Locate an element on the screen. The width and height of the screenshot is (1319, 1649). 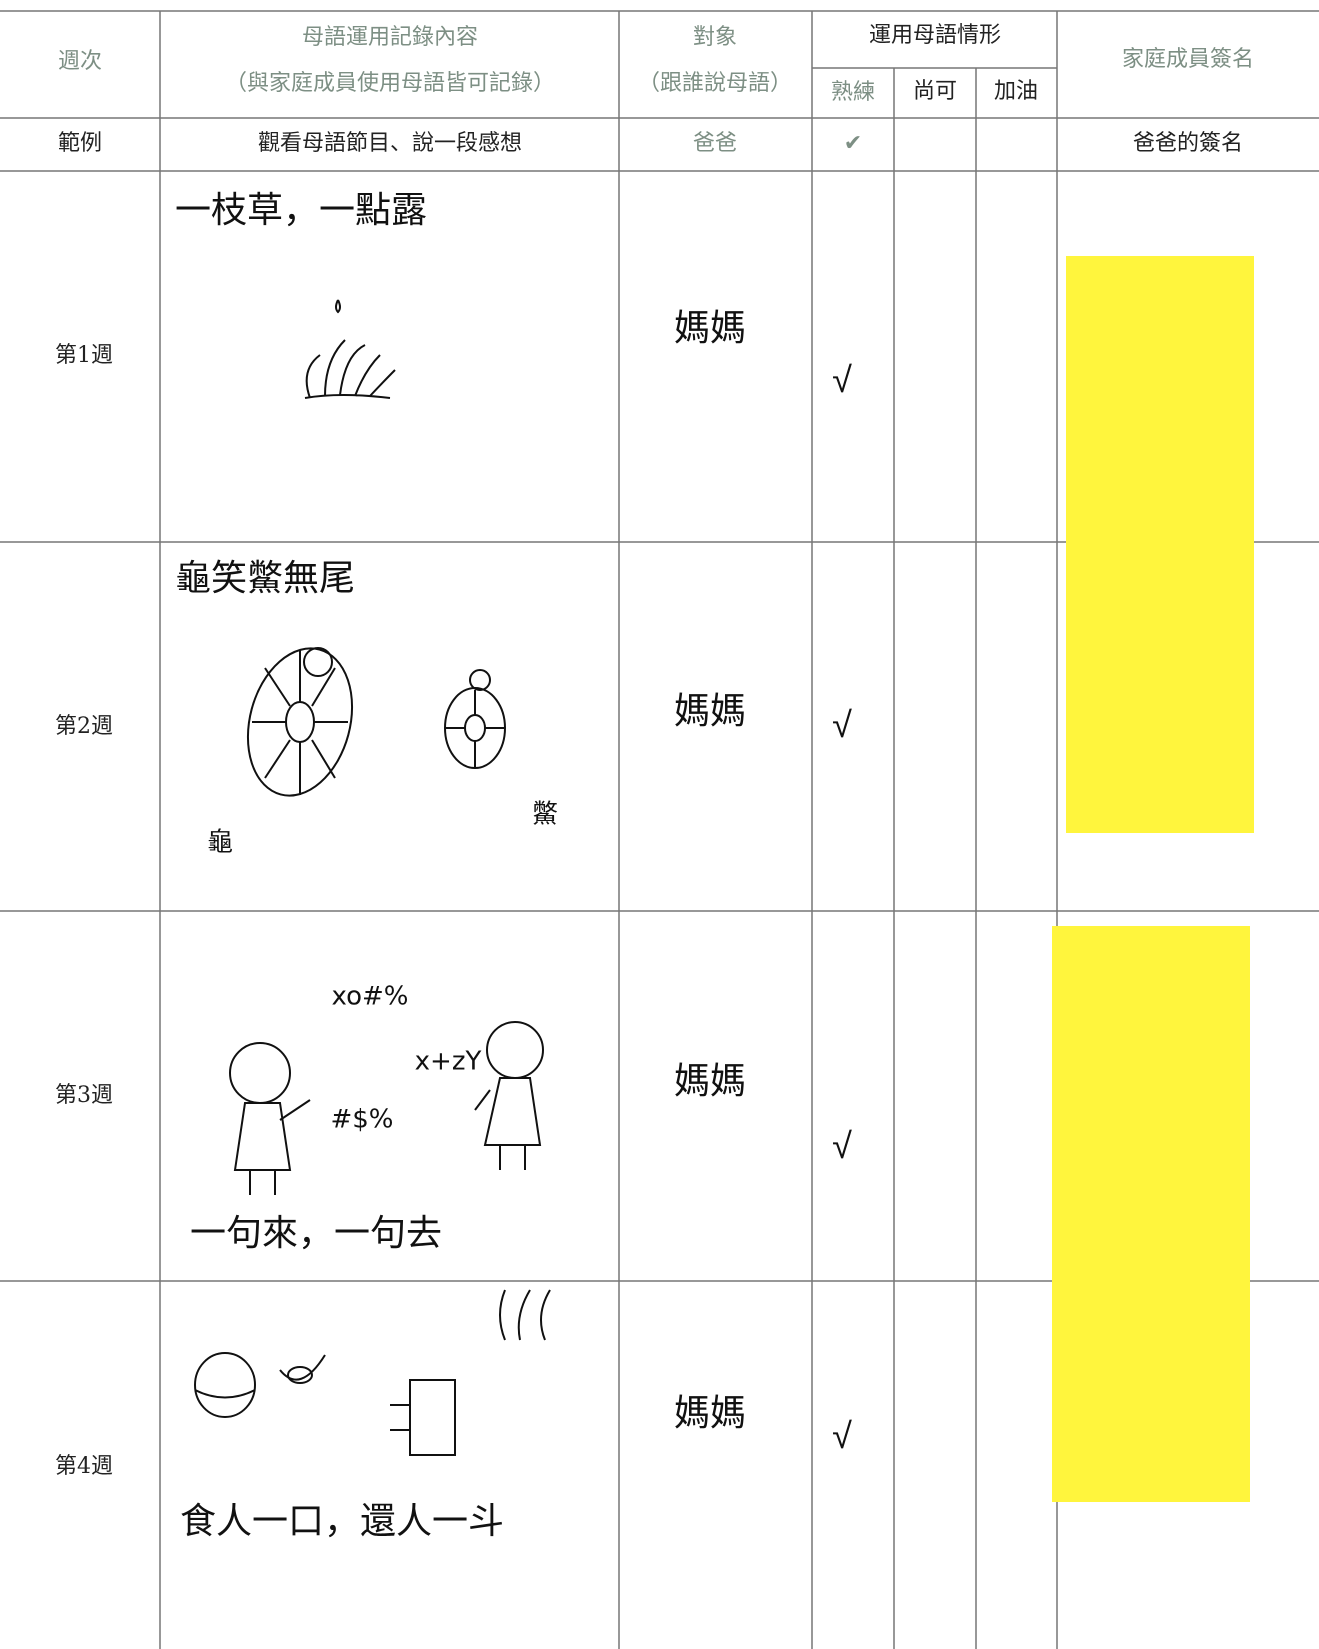
header-cell: 母語運用記錄內容 is located at coordinates (390, 37).